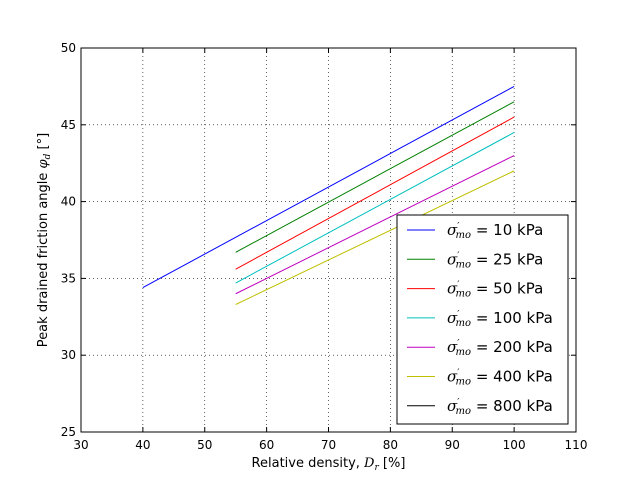  I want to click on legend-label-7: σ′ mo = 800 kPa, so click(500, 407).